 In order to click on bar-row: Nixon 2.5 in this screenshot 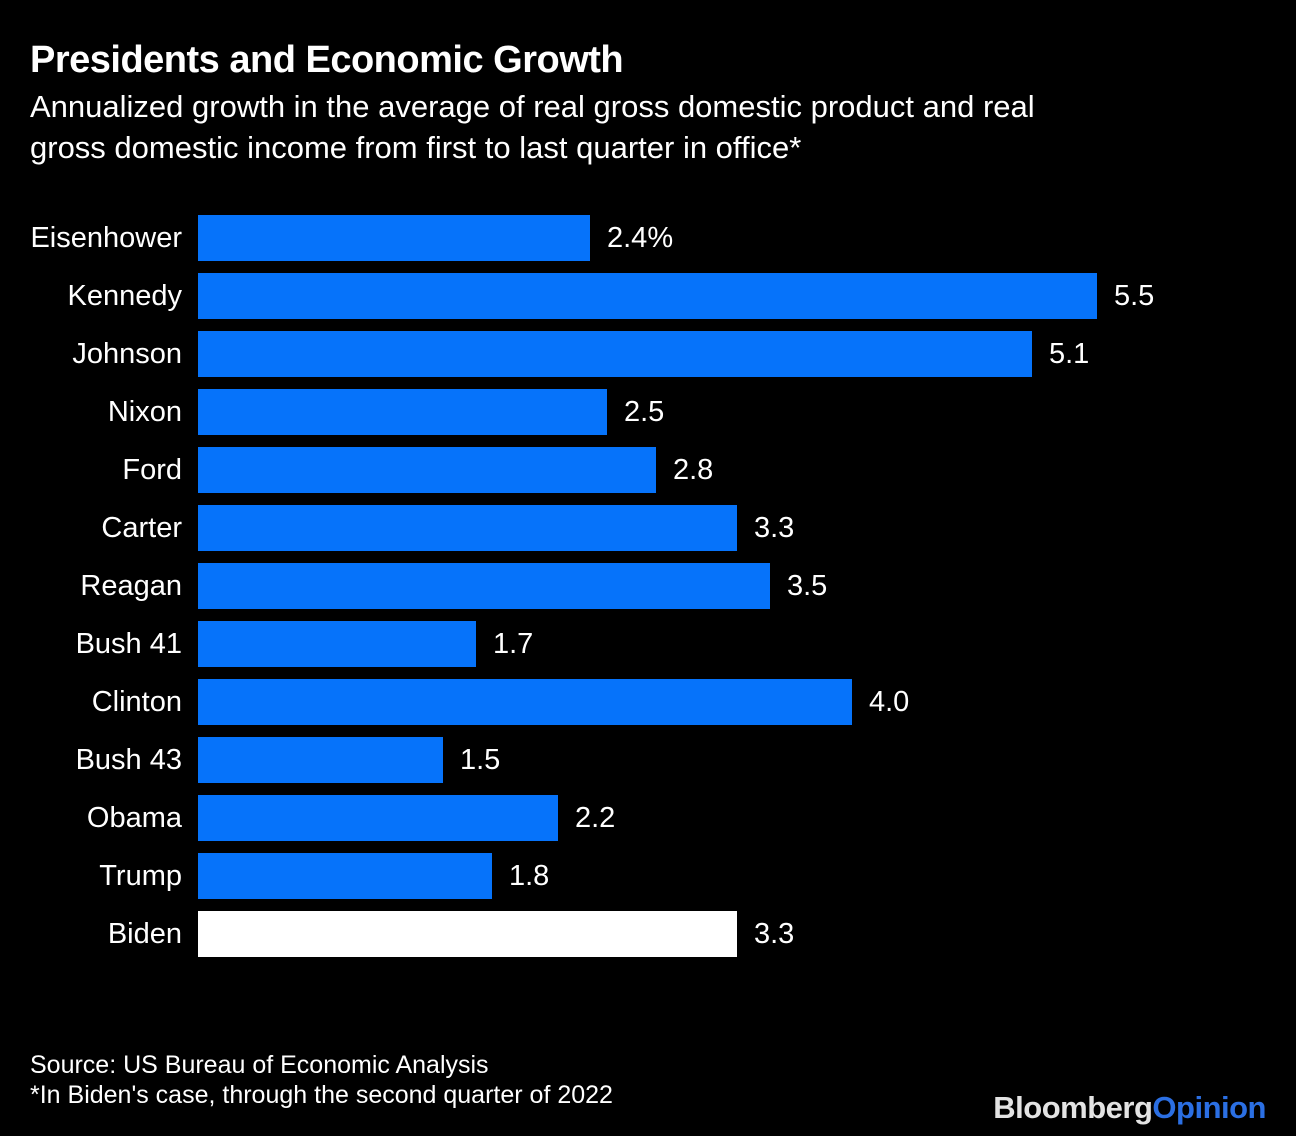, I will do `click(663, 412)`.